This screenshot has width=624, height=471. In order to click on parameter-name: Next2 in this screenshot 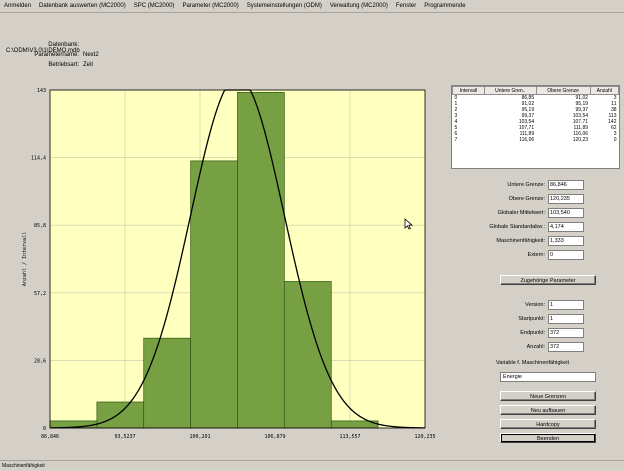, I will do `click(91, 55)`.